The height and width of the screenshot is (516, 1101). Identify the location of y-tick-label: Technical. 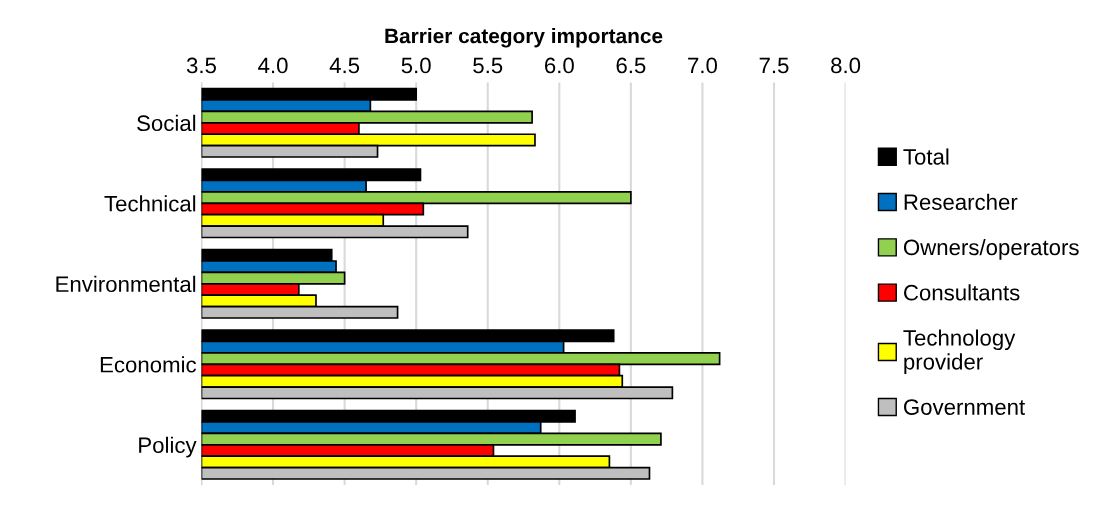
(150, 203).